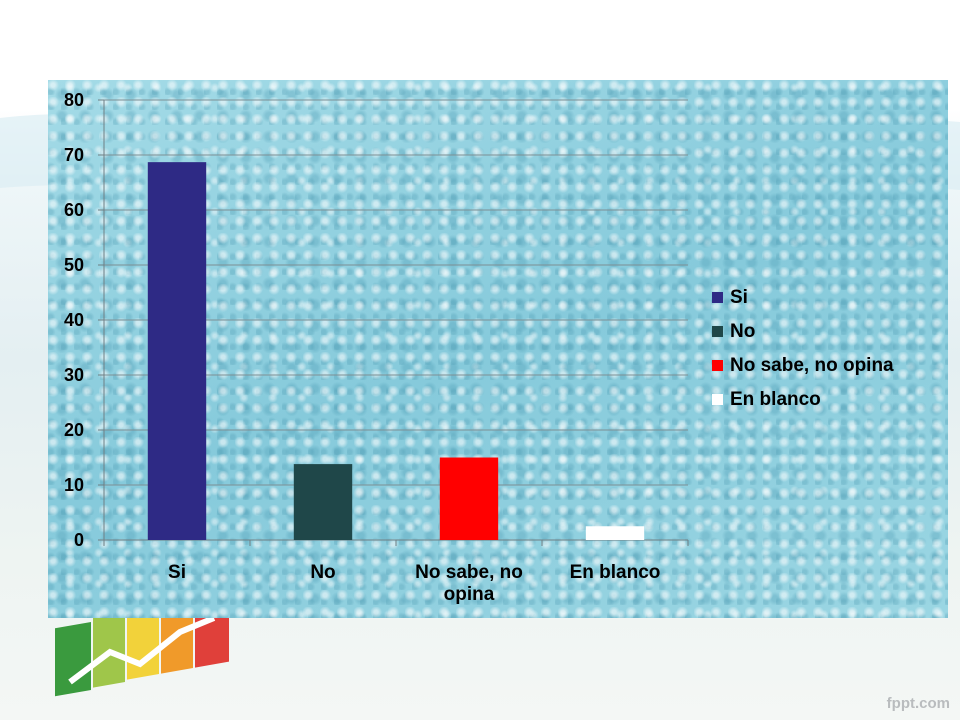 The image size is (960, 720). Describe the element at coordinates (803, 348) in the screenshot. I see `legend: Si No No sabe, no opina En blanco` at that location.